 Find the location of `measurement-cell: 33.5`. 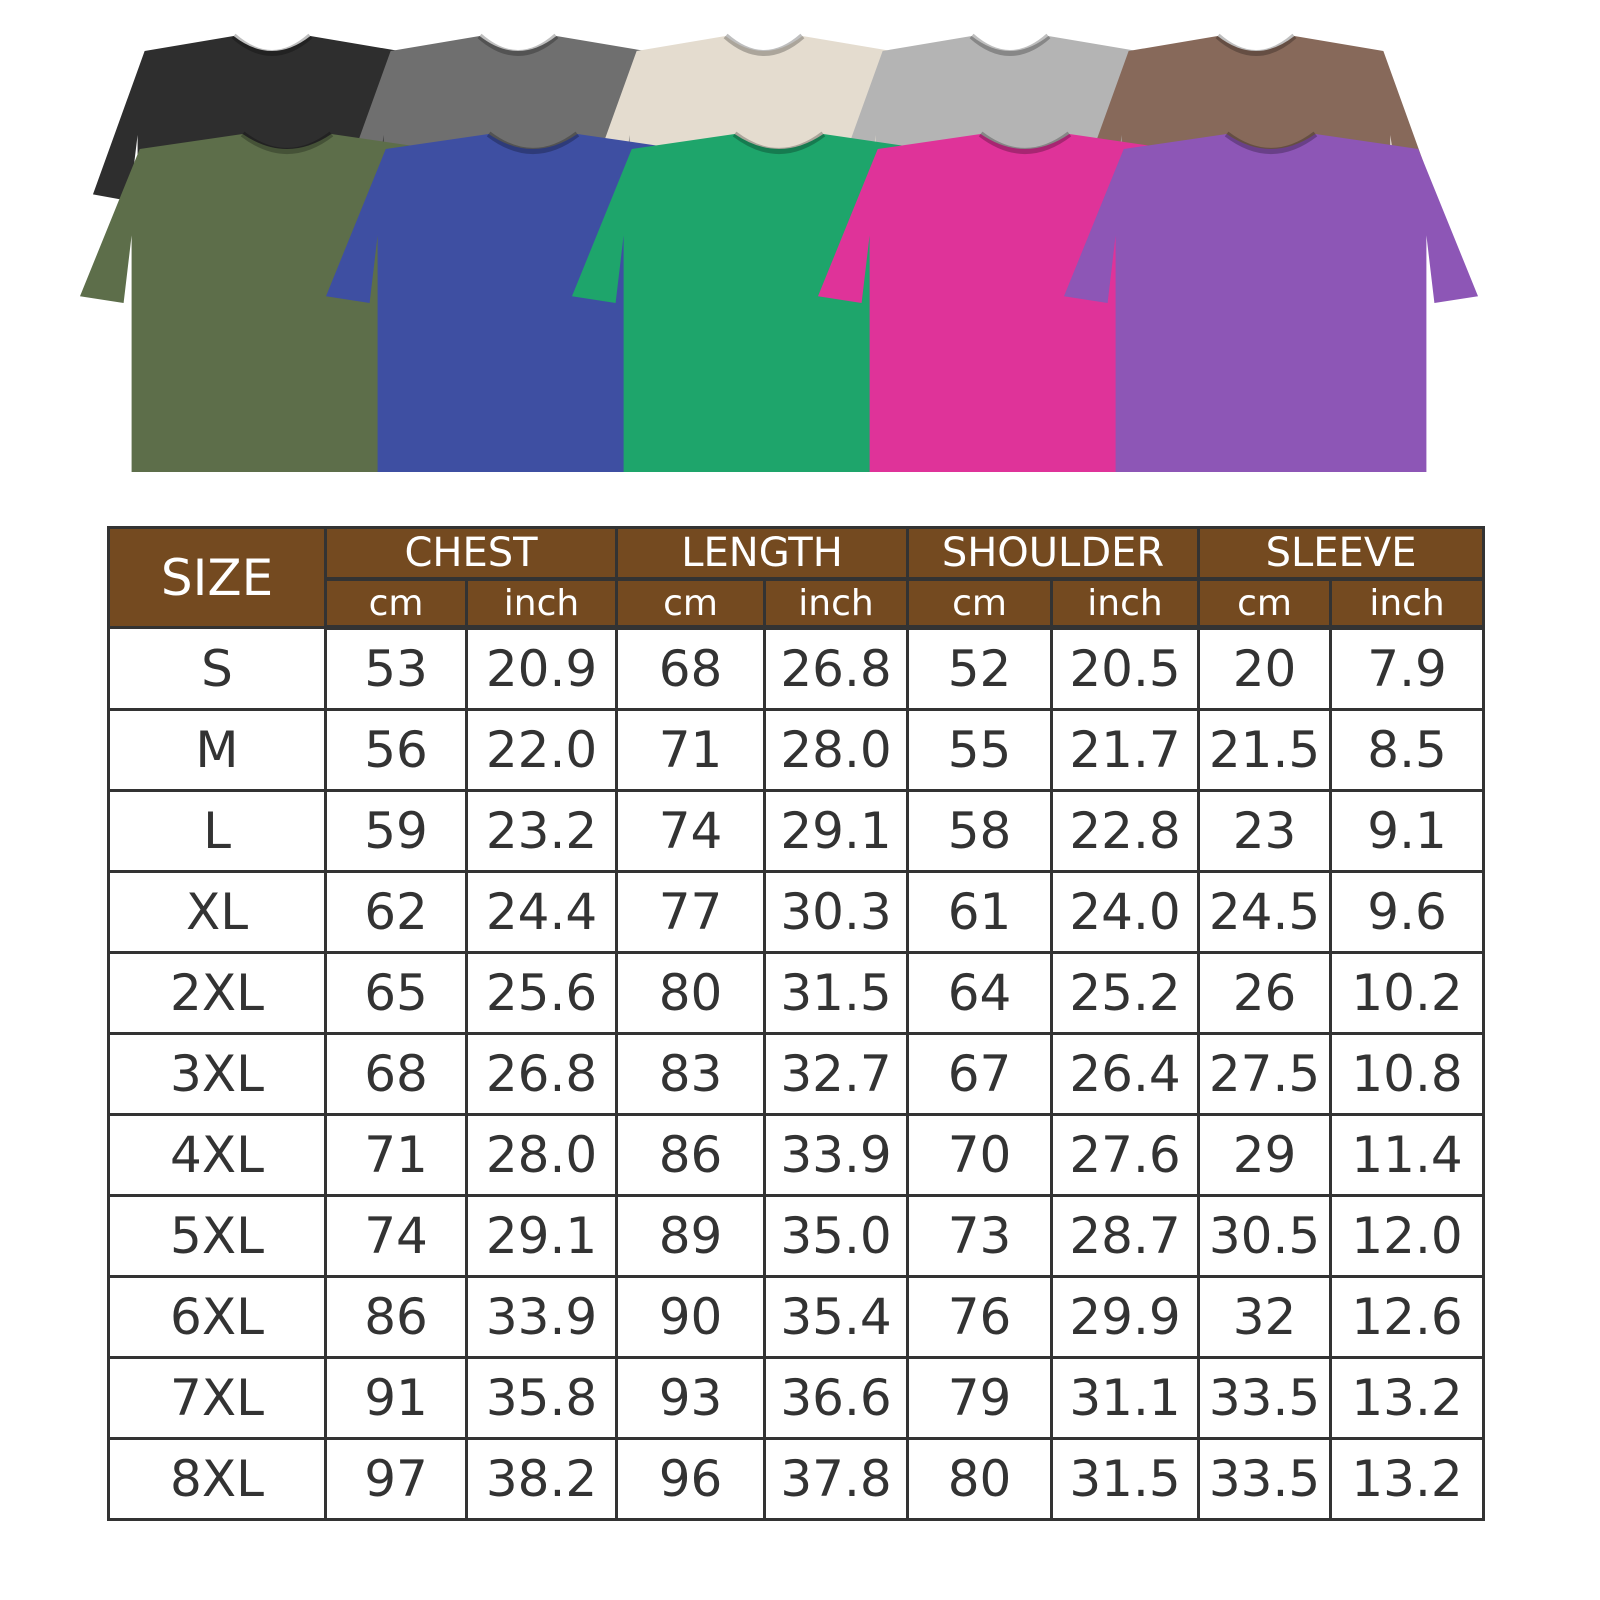

measurement-cell: 33.5 is located at coordinates (1265, 1479).